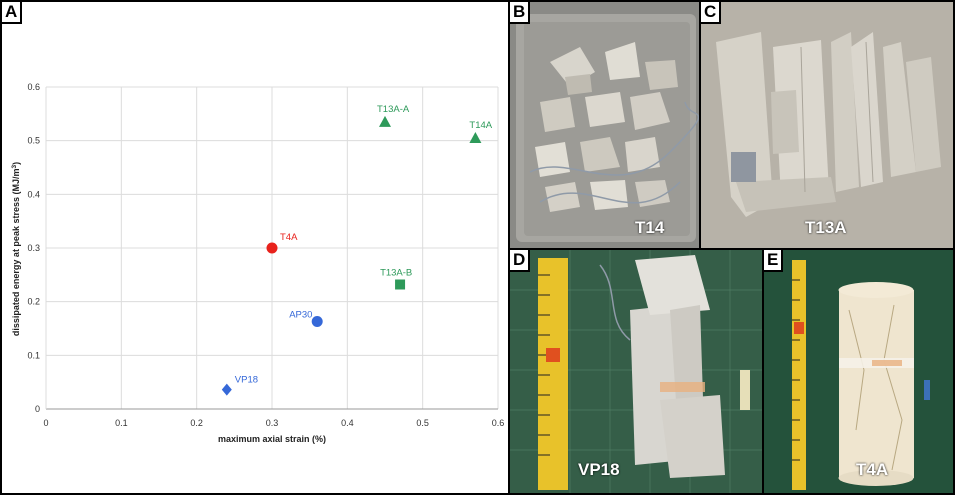  What do you see at coordinates (480, 125) in the screenshot?
I see `data-label-t14a: T14A` at bounding box center [480, 125].